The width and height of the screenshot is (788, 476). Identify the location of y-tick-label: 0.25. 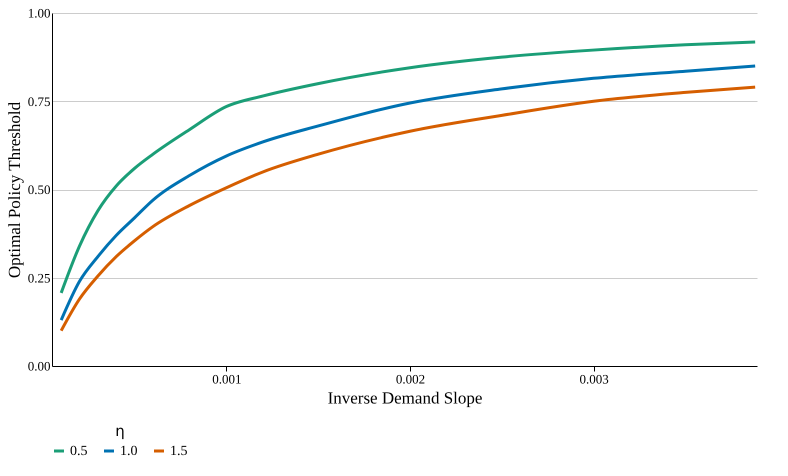
(39, 278).